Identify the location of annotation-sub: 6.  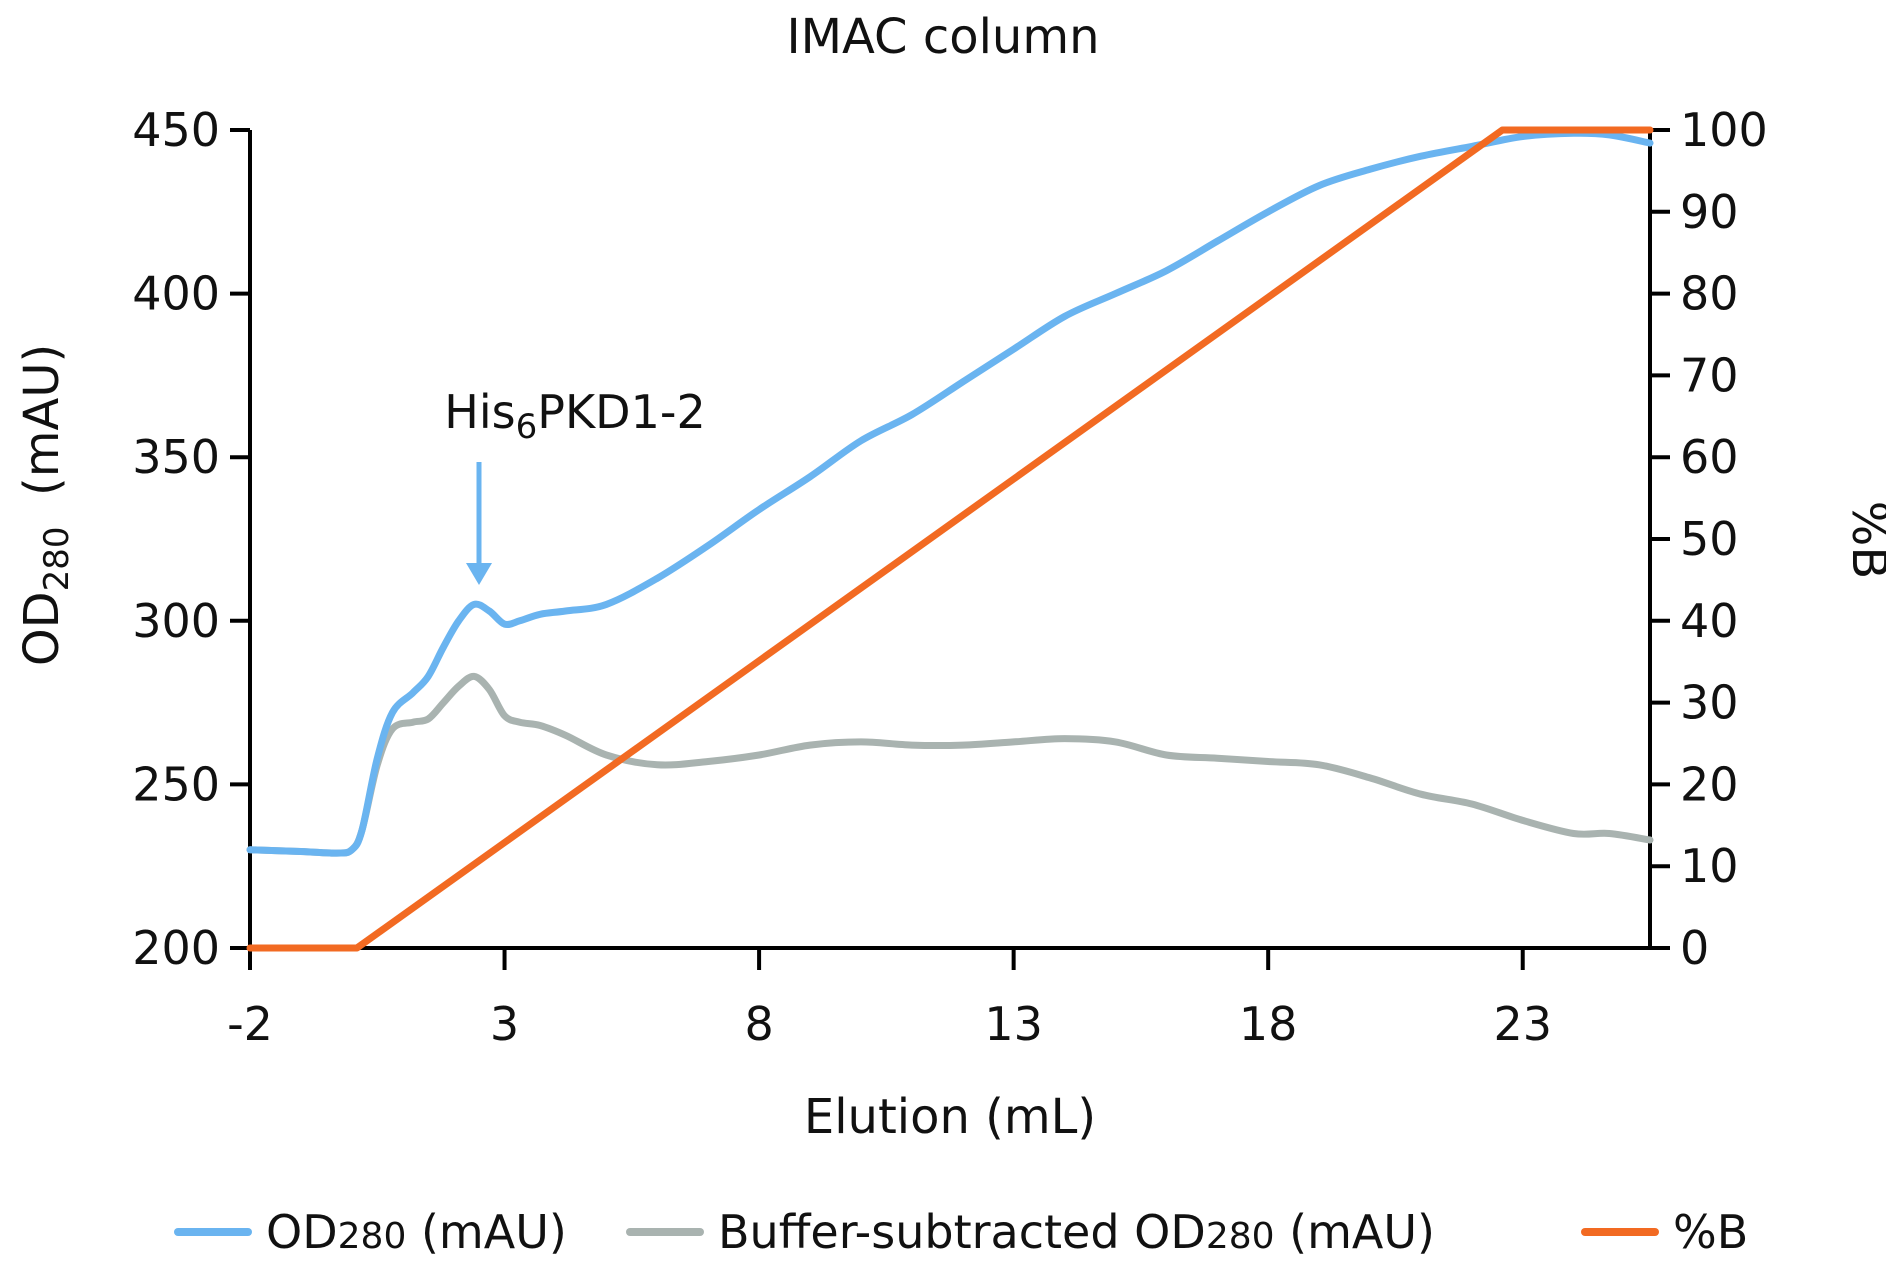
(527, 427).